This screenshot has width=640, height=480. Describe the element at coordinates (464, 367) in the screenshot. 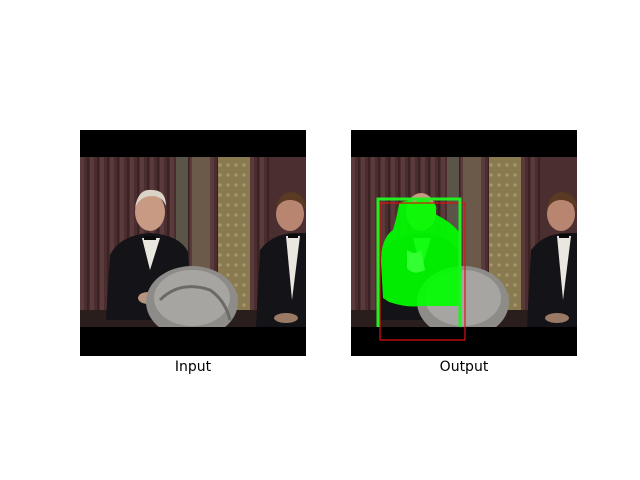

I see `output-caption: Output` at that location.